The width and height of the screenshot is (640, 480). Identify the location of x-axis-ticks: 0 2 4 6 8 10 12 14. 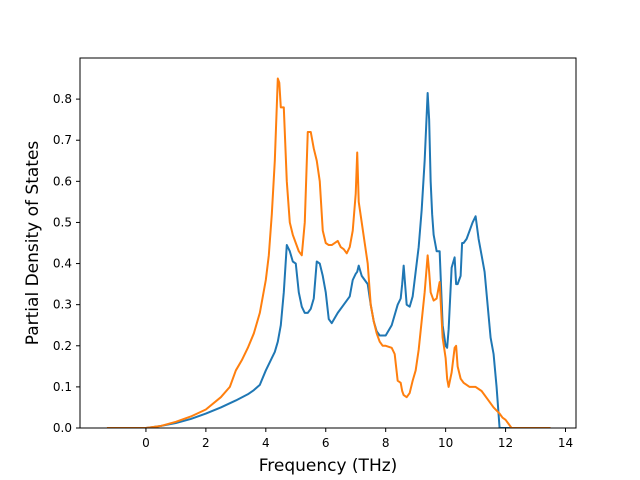
(357, 439).